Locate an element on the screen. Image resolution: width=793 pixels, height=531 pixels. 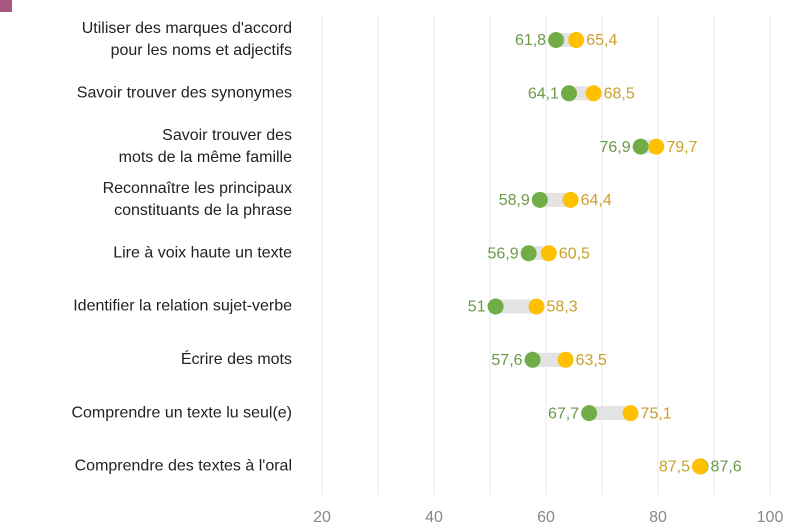
value-label: 67,7 is located at coordinates (563, 413).